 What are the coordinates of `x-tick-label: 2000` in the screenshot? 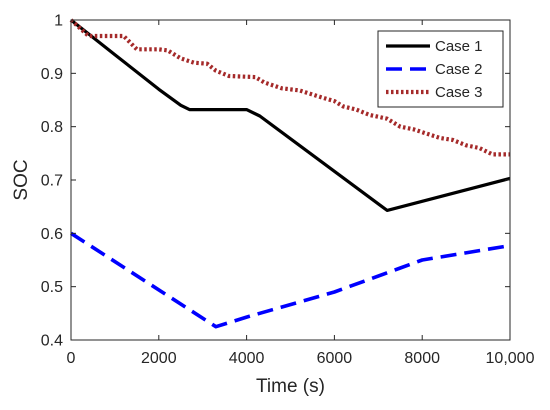 It's located at (159, 358).